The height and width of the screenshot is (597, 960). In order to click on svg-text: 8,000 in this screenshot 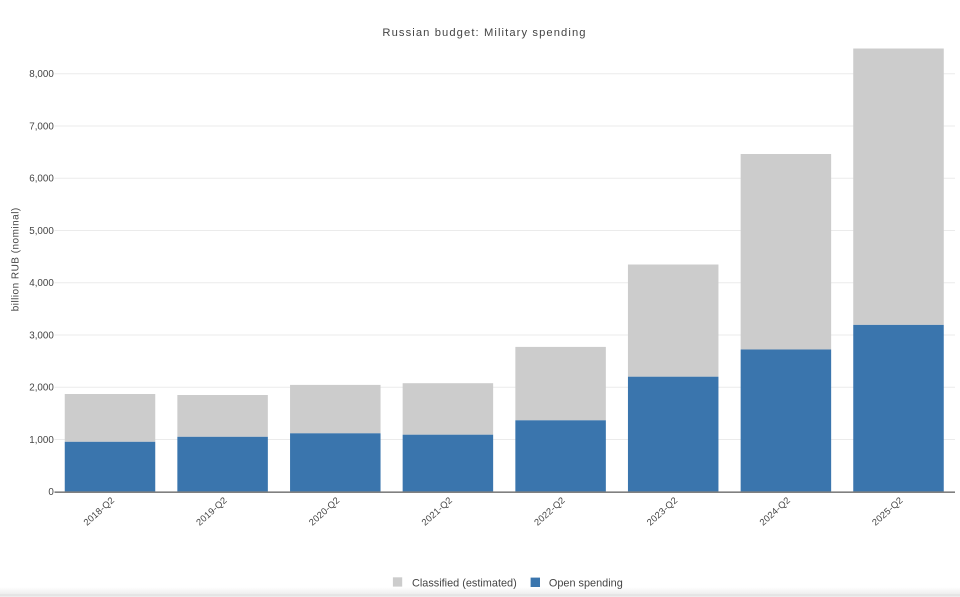, I will do `click(41, 74)`.